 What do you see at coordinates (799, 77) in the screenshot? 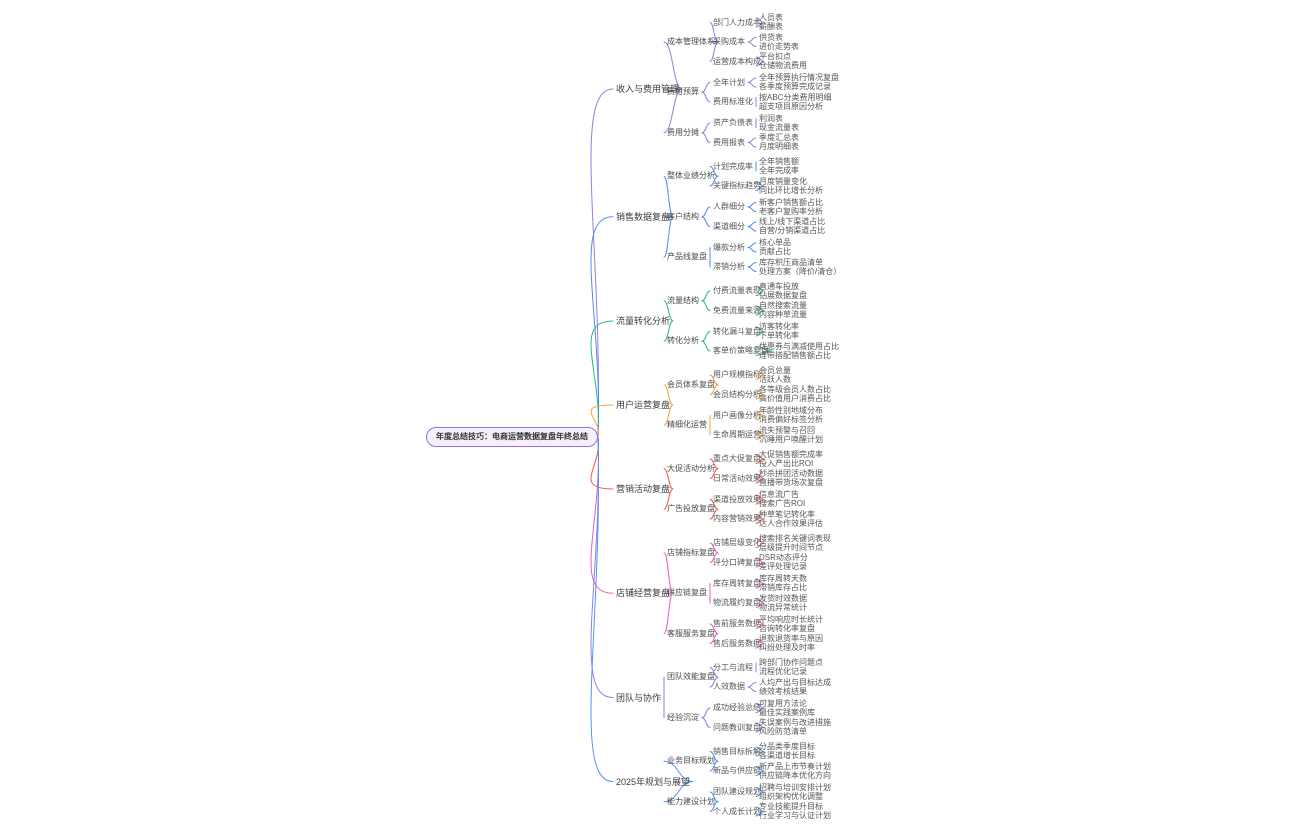
I see `leaf-topic: 全年预算执行情况复盘` at bounding box center [799, 77].